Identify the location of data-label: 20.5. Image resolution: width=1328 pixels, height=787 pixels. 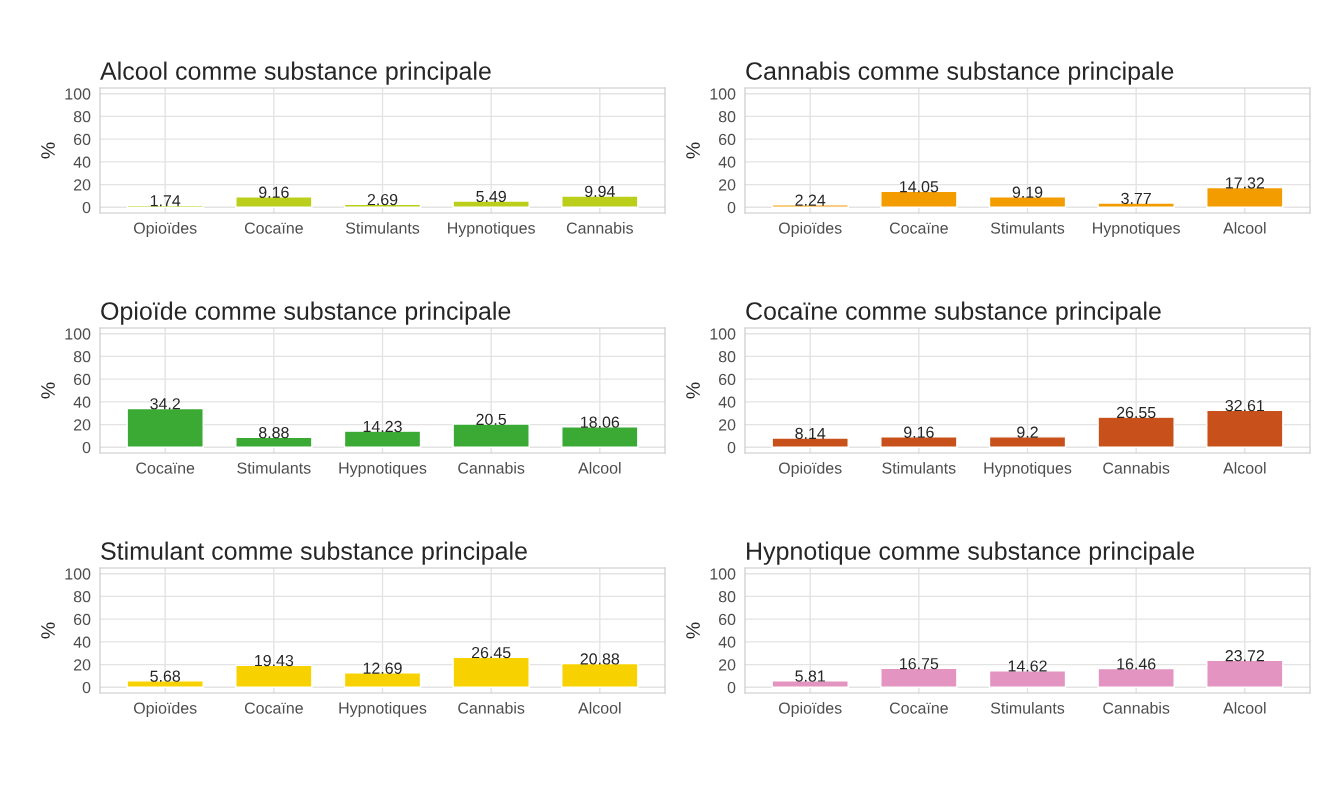
(491, 419).